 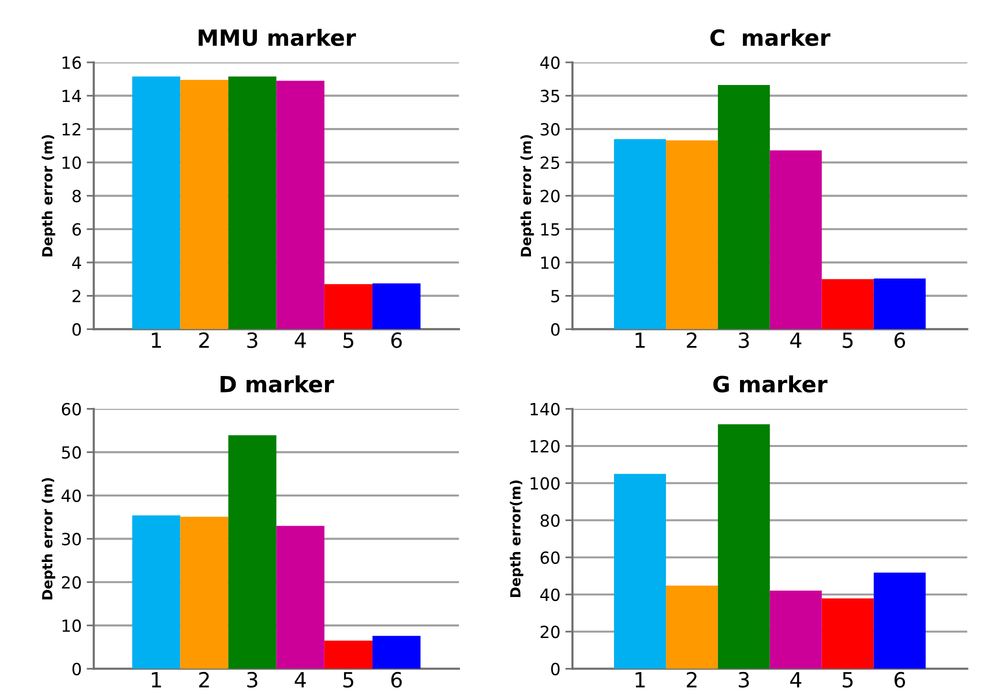 What do you see at coordinates (550, 229) in the screenshot?
I see `y-tick-label: 15` at bounding box center [550, 229].